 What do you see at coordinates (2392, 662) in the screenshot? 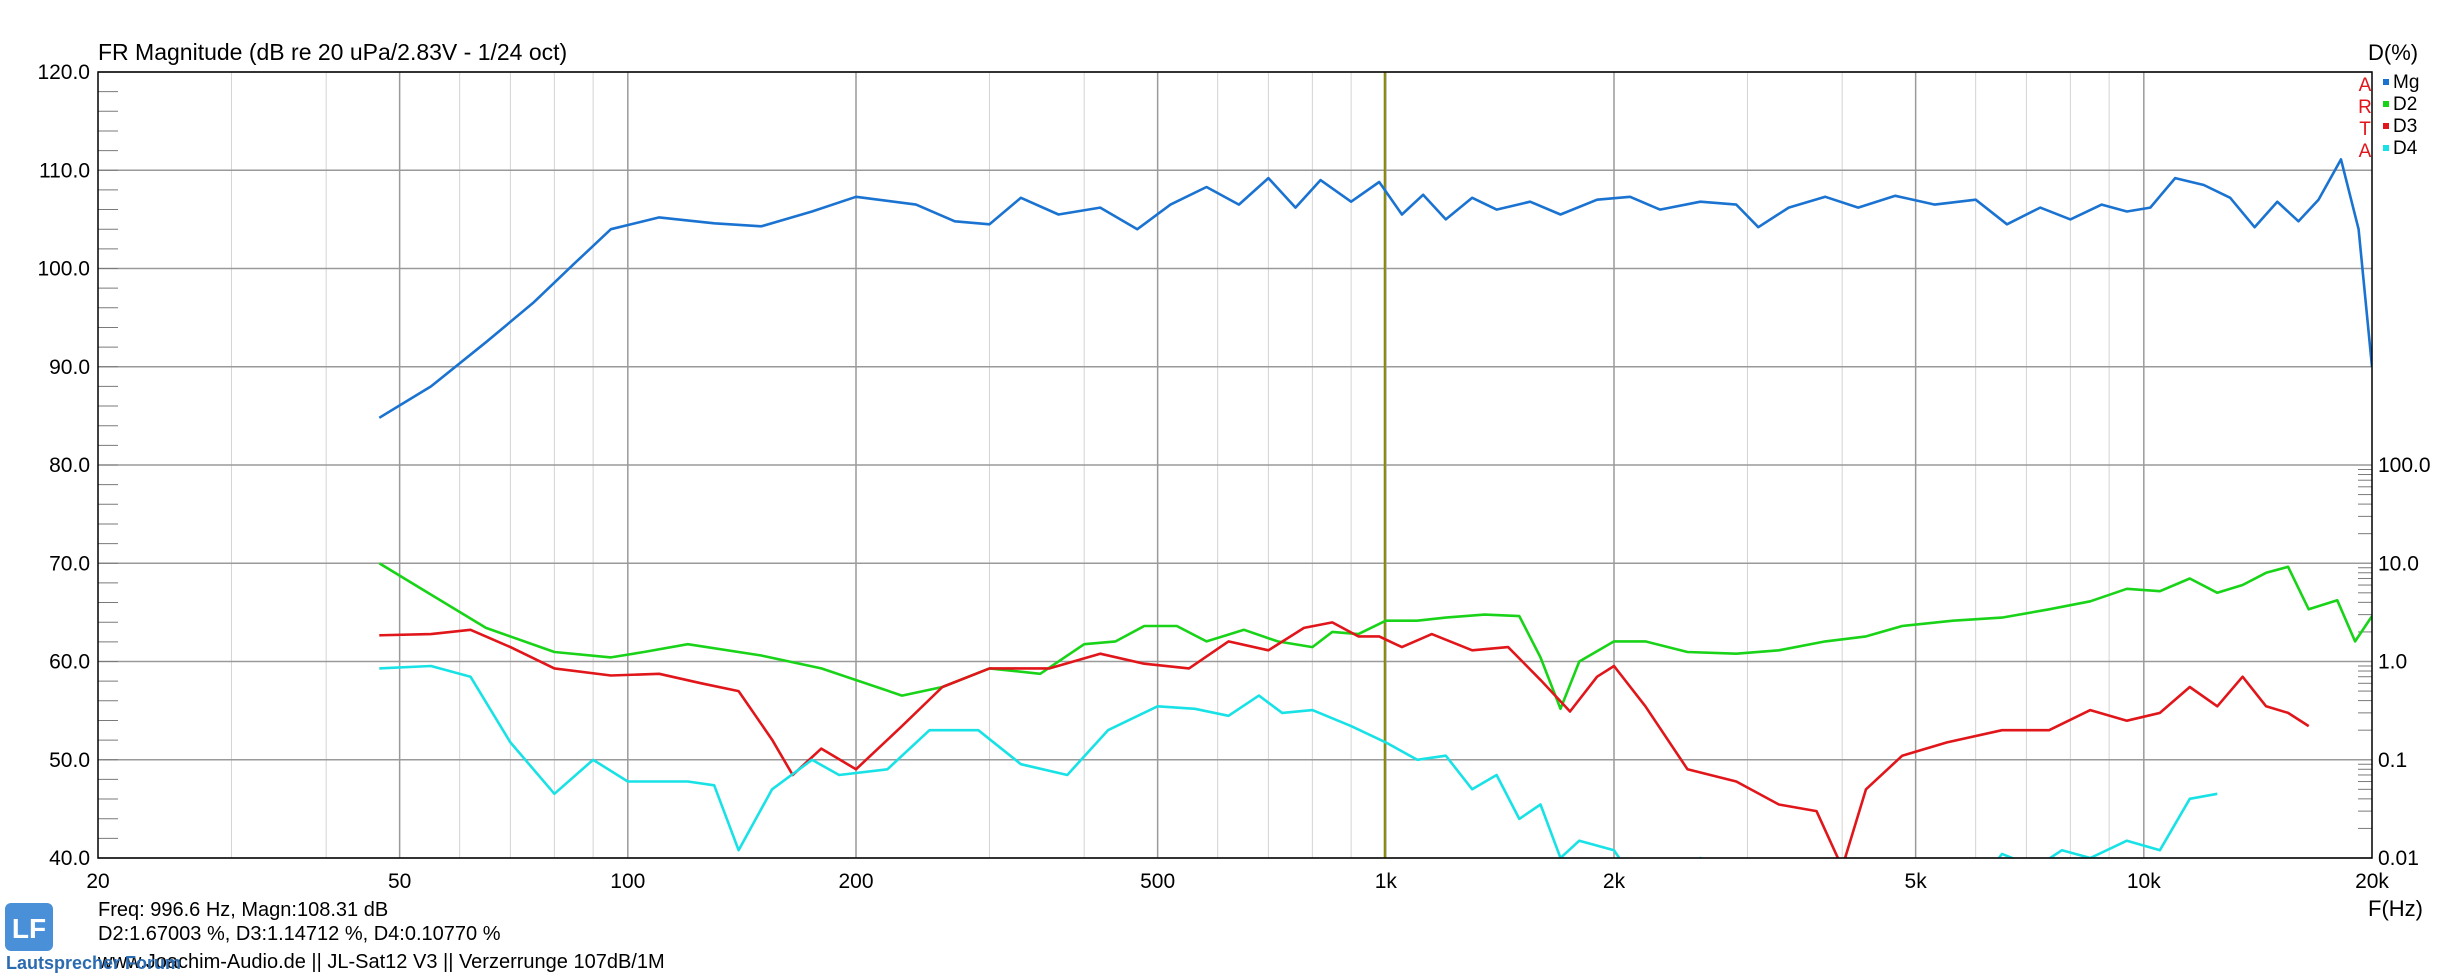
I see `right-y-tick-label: 1.0` at bounding box center [2392, 662].